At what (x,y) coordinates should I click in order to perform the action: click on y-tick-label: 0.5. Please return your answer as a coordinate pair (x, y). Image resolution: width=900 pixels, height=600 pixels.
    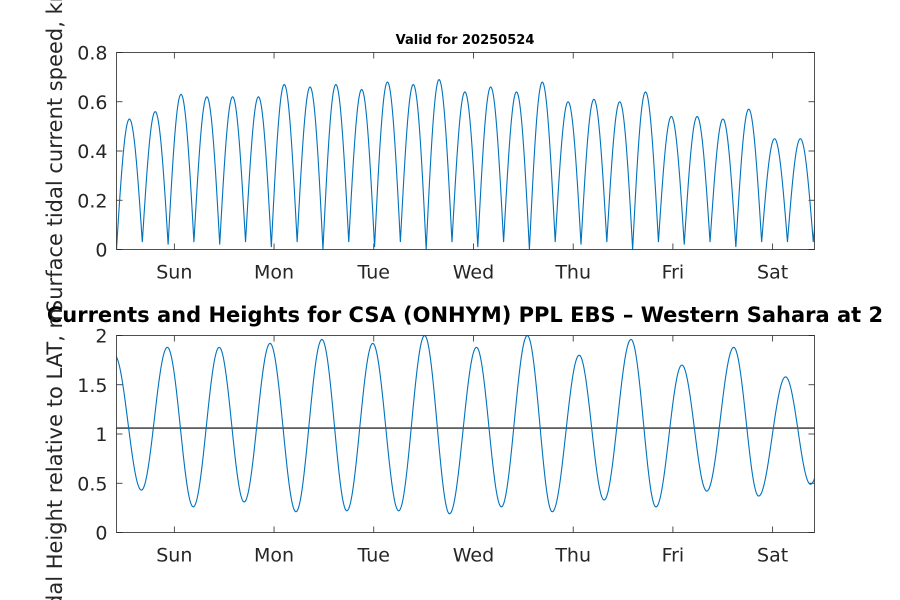
    Looking at the image, I should click on (92, 484).